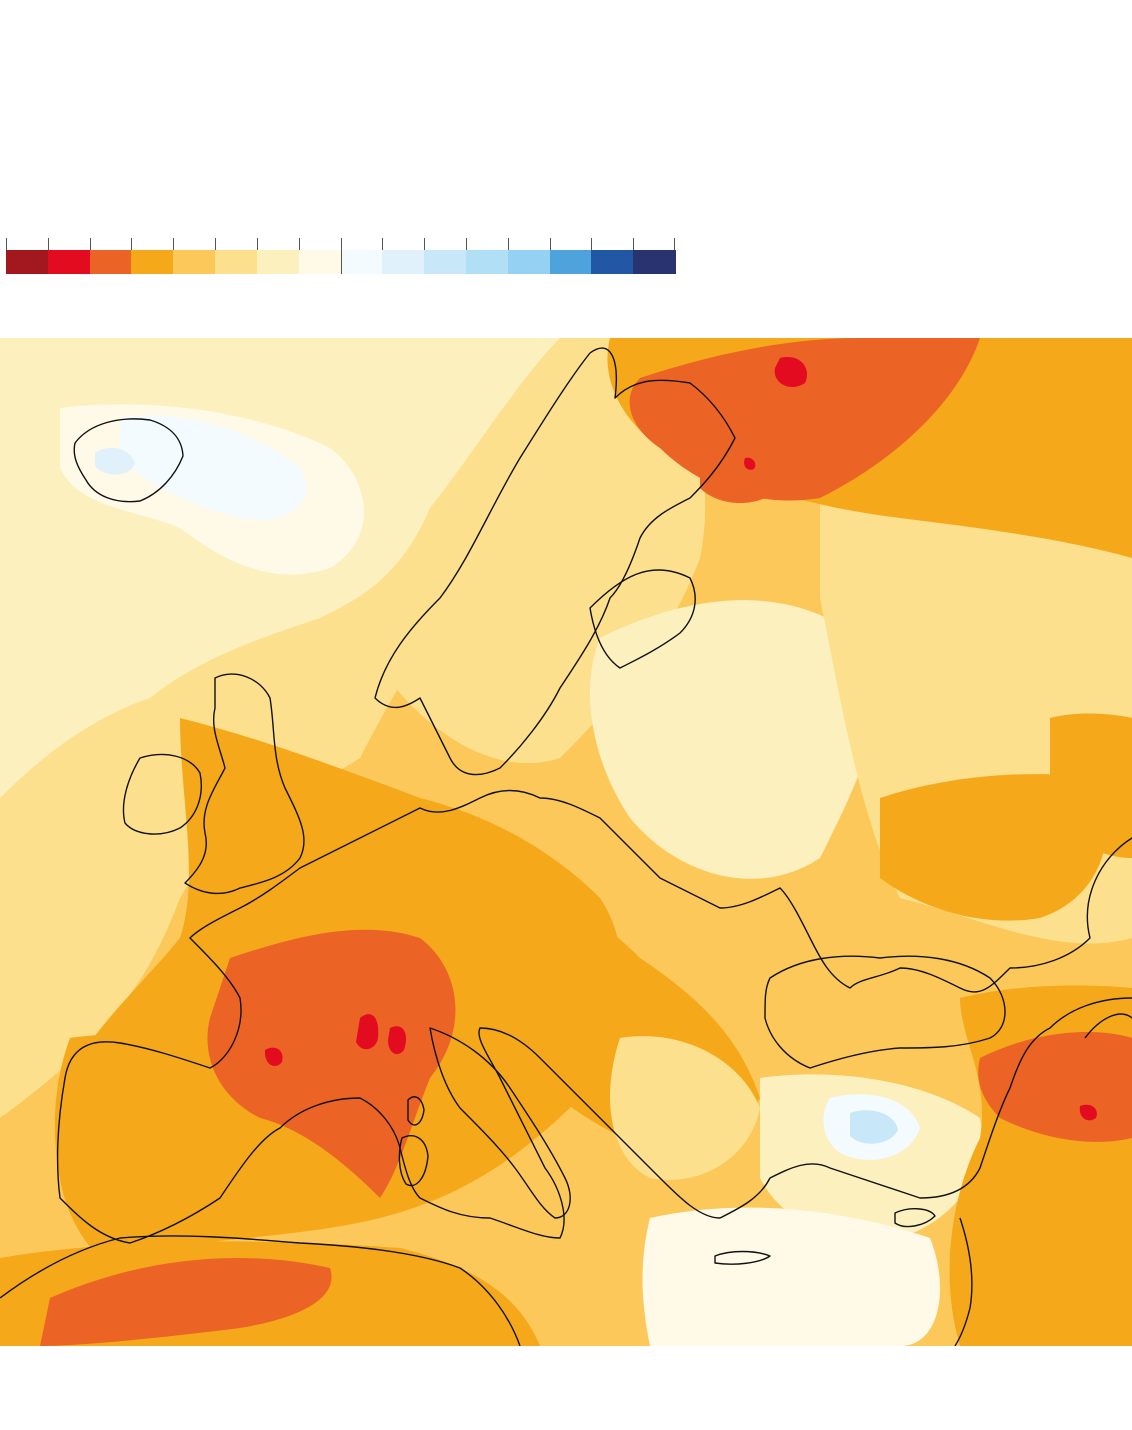 The width and height of the screenshot is (1132, 1430). Describe the element at coordinates (1088, 1112) in the screenshot. I see `caspian-red-spot` at that location.